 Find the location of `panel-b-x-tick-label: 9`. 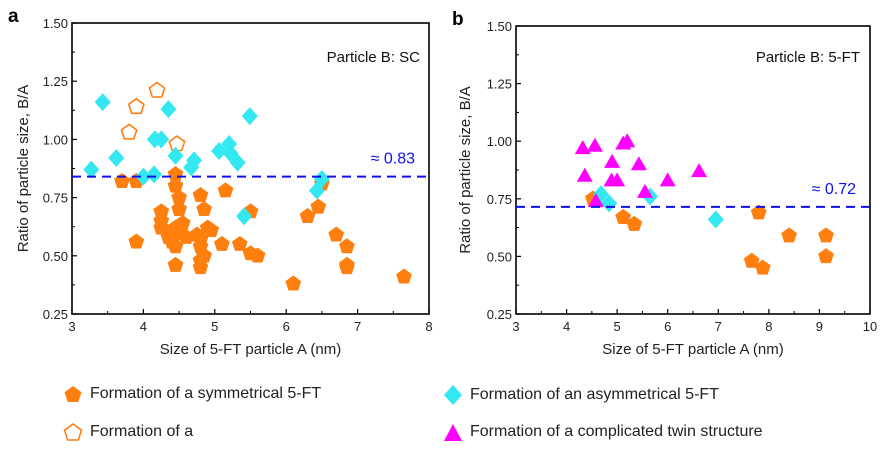

panel-b-x-tick-label: 9 is located at coordinates (819, 326).